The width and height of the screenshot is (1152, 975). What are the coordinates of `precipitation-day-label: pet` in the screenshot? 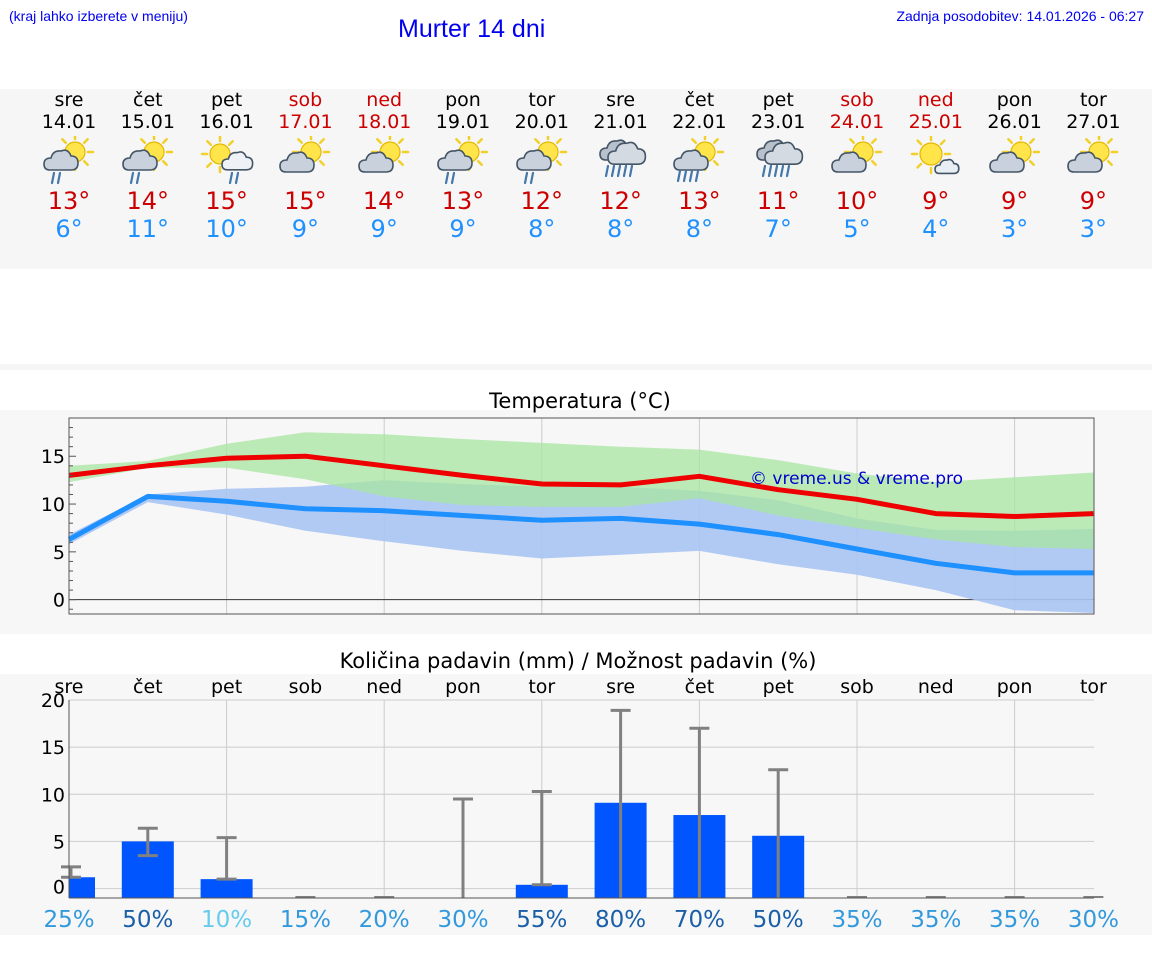 It's located at (226, 687).